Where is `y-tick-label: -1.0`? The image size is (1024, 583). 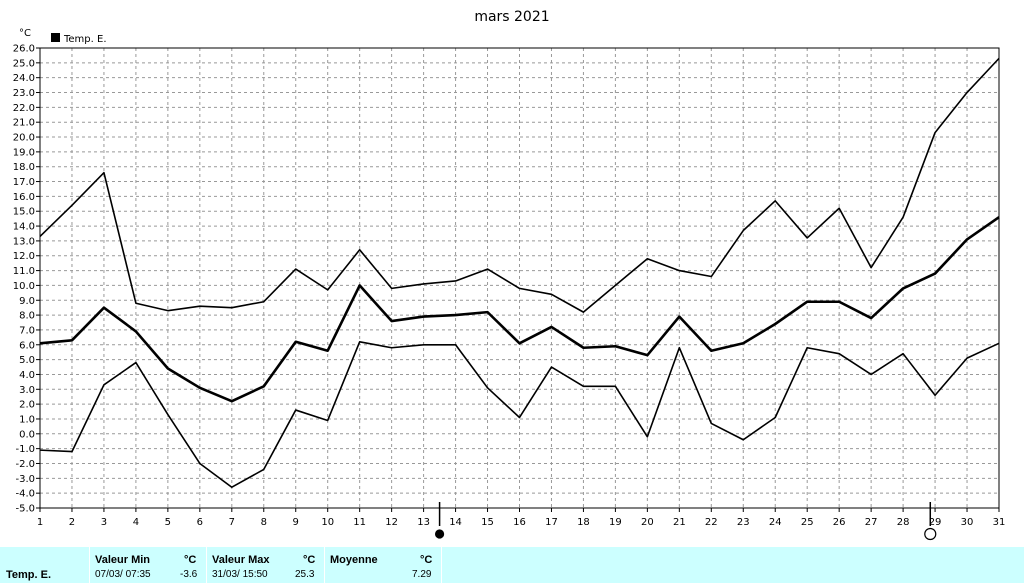
y-tick-label: -1.0 is located at coordinates (25, 449).